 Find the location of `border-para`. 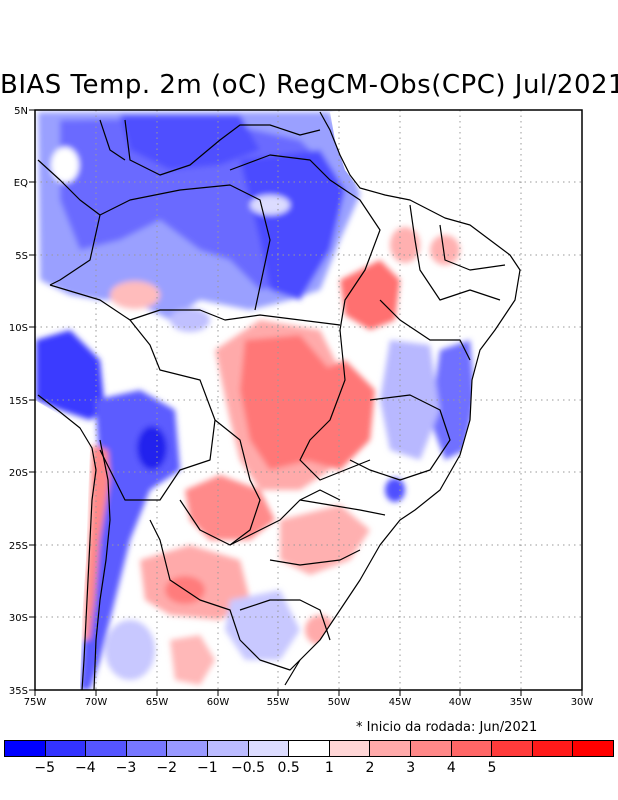

border-para is located at coordinates (305, 242).